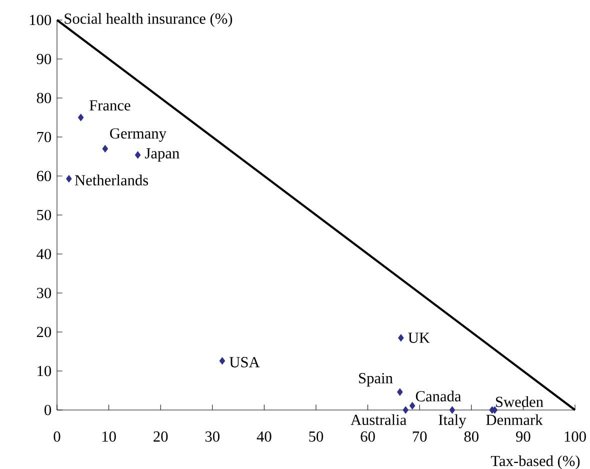 The width and height of the screenshot is (590, 469). What do you see at coordinates (44, 176) in the screenshot?
I see `y-tick-label: 60` at bounding box center [44, 176].